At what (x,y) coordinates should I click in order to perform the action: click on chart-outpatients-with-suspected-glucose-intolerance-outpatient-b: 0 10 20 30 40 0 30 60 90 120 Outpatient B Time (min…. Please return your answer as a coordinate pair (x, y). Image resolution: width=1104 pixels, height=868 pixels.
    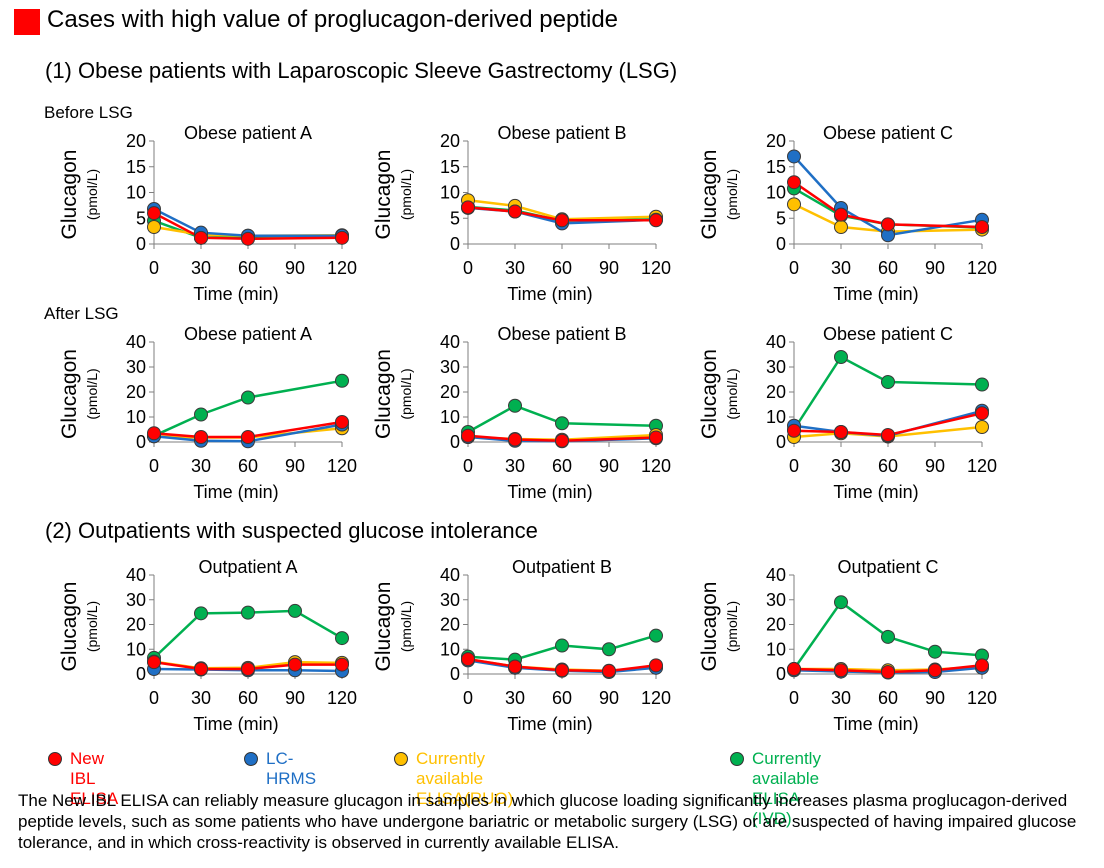
    Looking at the image, I should click on (521, 645).